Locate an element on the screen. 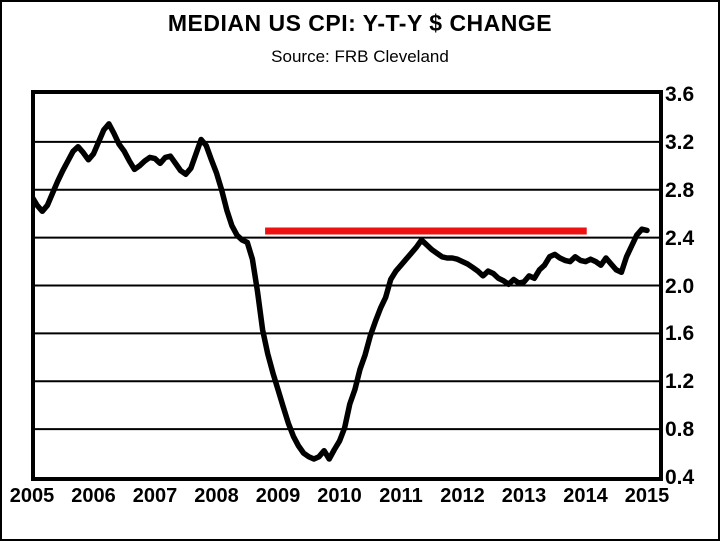 The width and height of the screenshot is (720, 541). x-tick-label: 2008 is located at coordinates (216, 496).